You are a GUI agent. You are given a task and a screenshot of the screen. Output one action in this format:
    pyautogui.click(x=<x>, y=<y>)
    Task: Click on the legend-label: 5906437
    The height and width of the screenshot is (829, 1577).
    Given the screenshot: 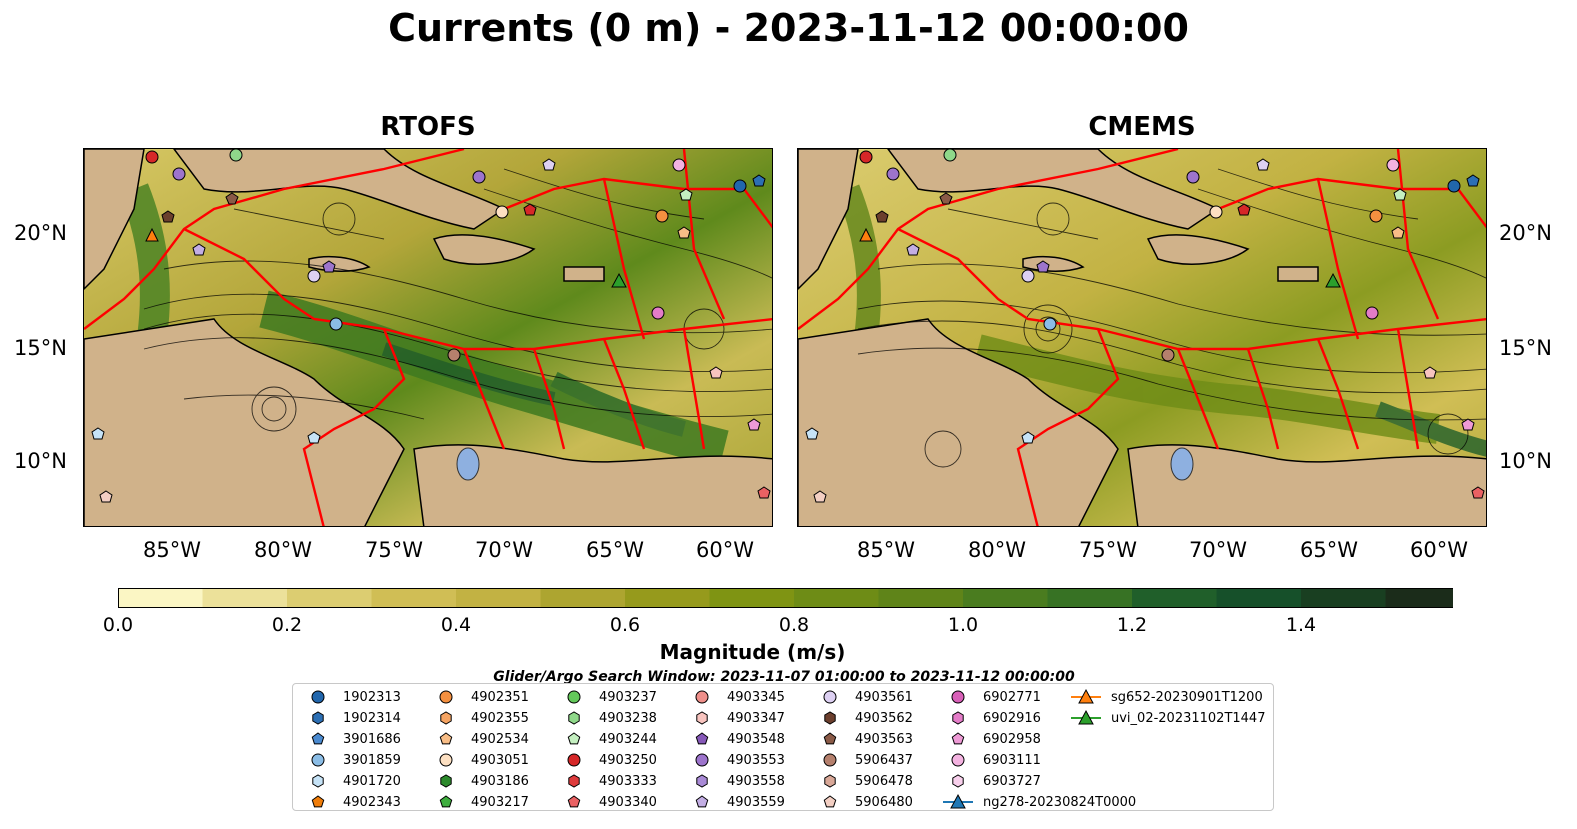 What is the action you would take?
    pyautogui.click(x=884, y=760)
    